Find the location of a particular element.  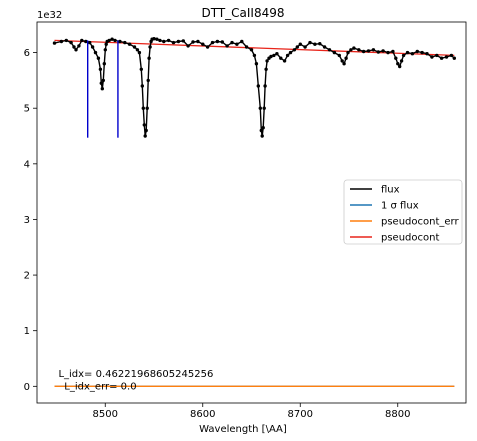

x-tick-label: 8600 is located at coordinates (202, 414).